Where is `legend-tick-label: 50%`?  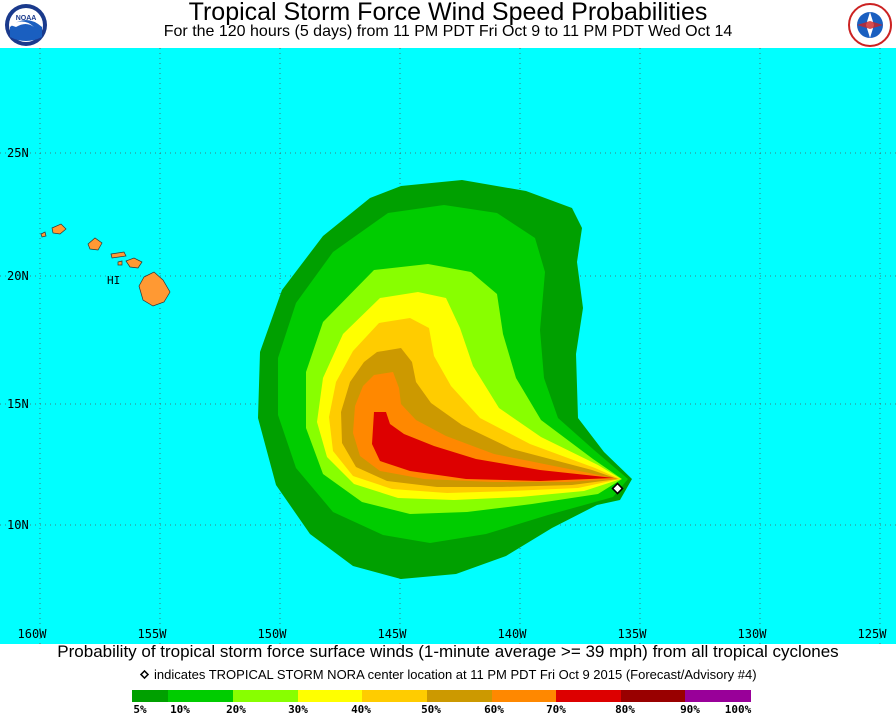 legend-tick-label: 50% is located at coordinates (431, 709).